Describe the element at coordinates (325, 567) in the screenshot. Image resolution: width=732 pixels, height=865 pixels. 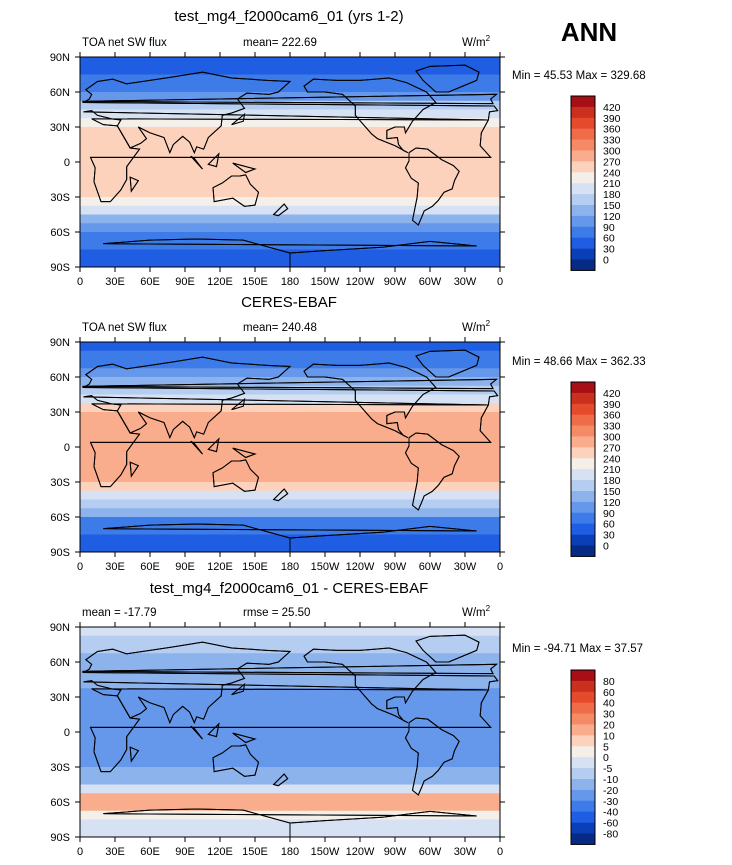
I see `x-tick-label: 150W` at that location.